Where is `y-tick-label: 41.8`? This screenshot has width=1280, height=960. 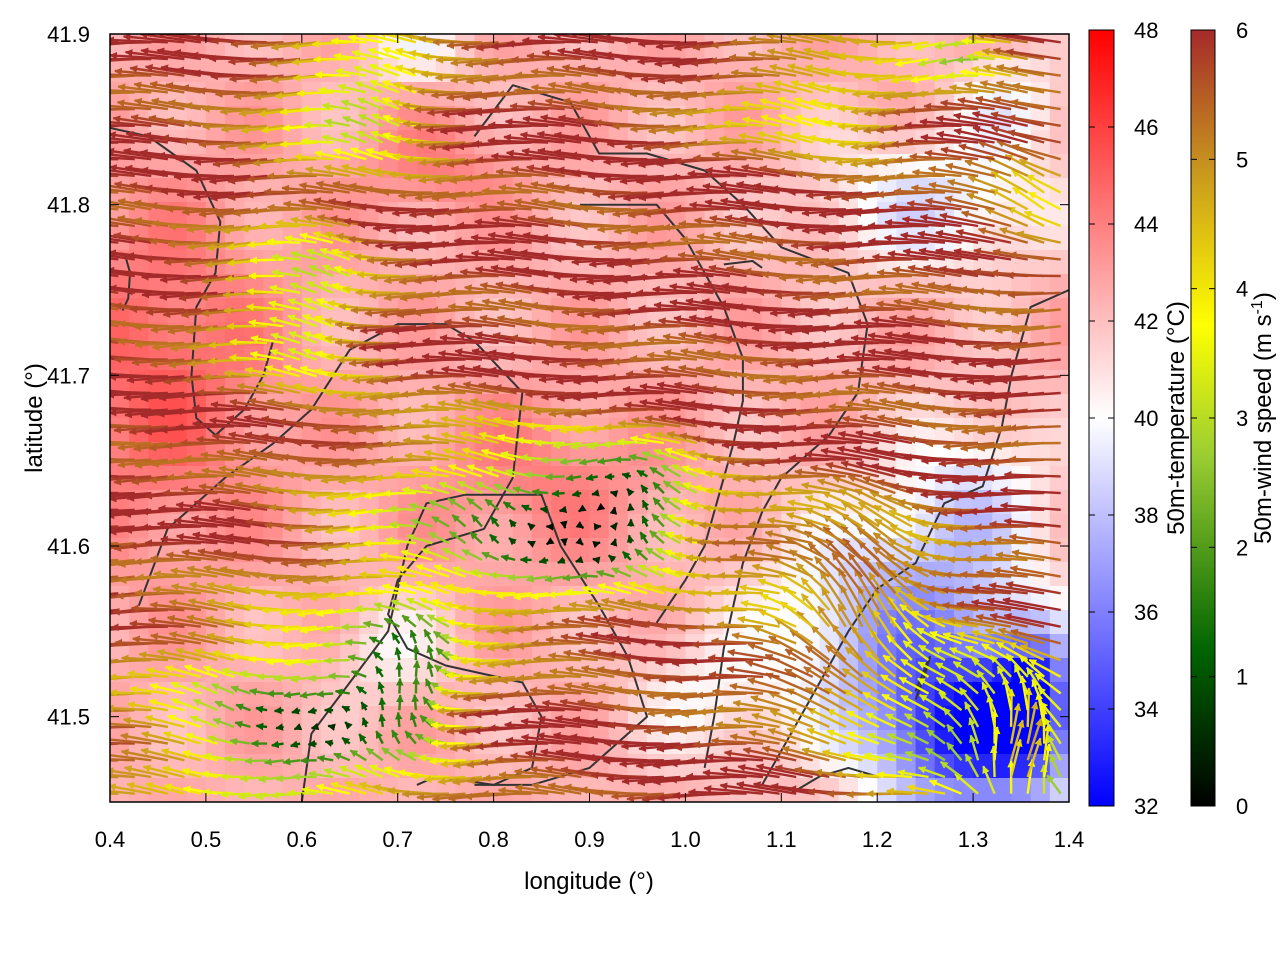 y-tick-label: 41.8 is located at coordinates (68, 205).